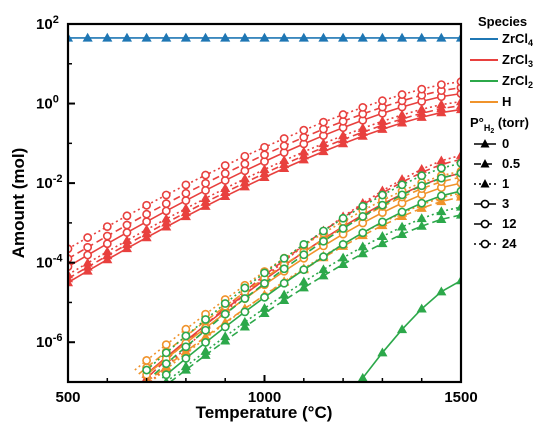 This screenshot has width=550, height=435. What do you see at coordinates (517, 81) in the screenshot?
I see `legend-item-ZrCl2: ZrCl2` at bounding box center [517, 81].